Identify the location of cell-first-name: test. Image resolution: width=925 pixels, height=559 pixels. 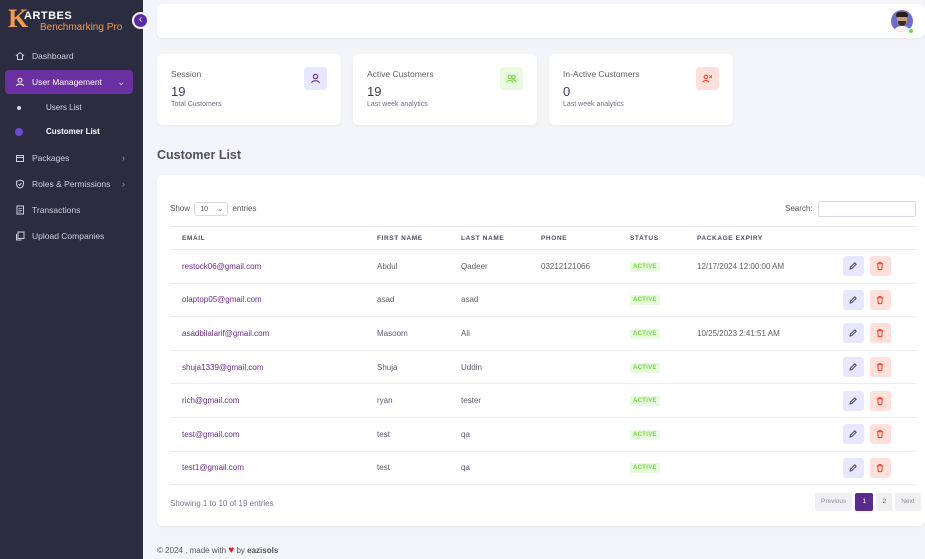
(407, 468).